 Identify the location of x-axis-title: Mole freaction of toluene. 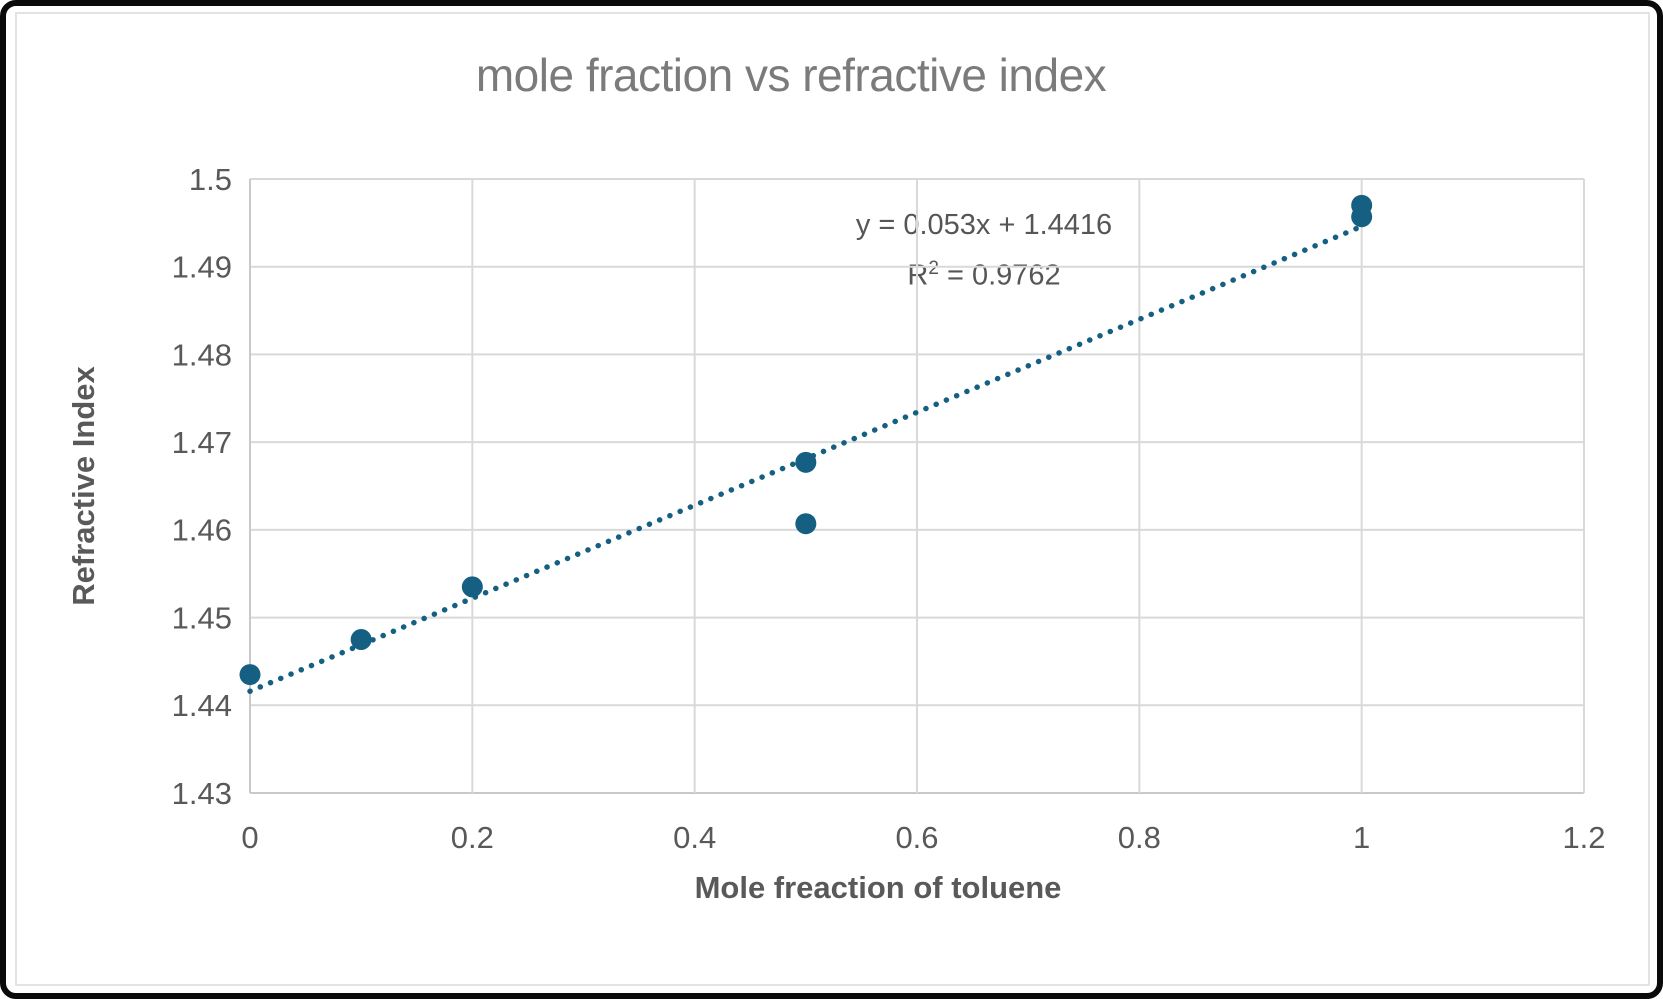
(878, 887).